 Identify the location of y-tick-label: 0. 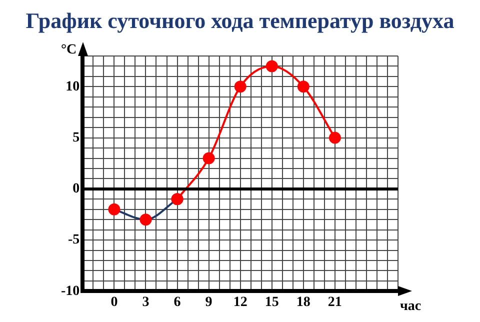
(76, 189).